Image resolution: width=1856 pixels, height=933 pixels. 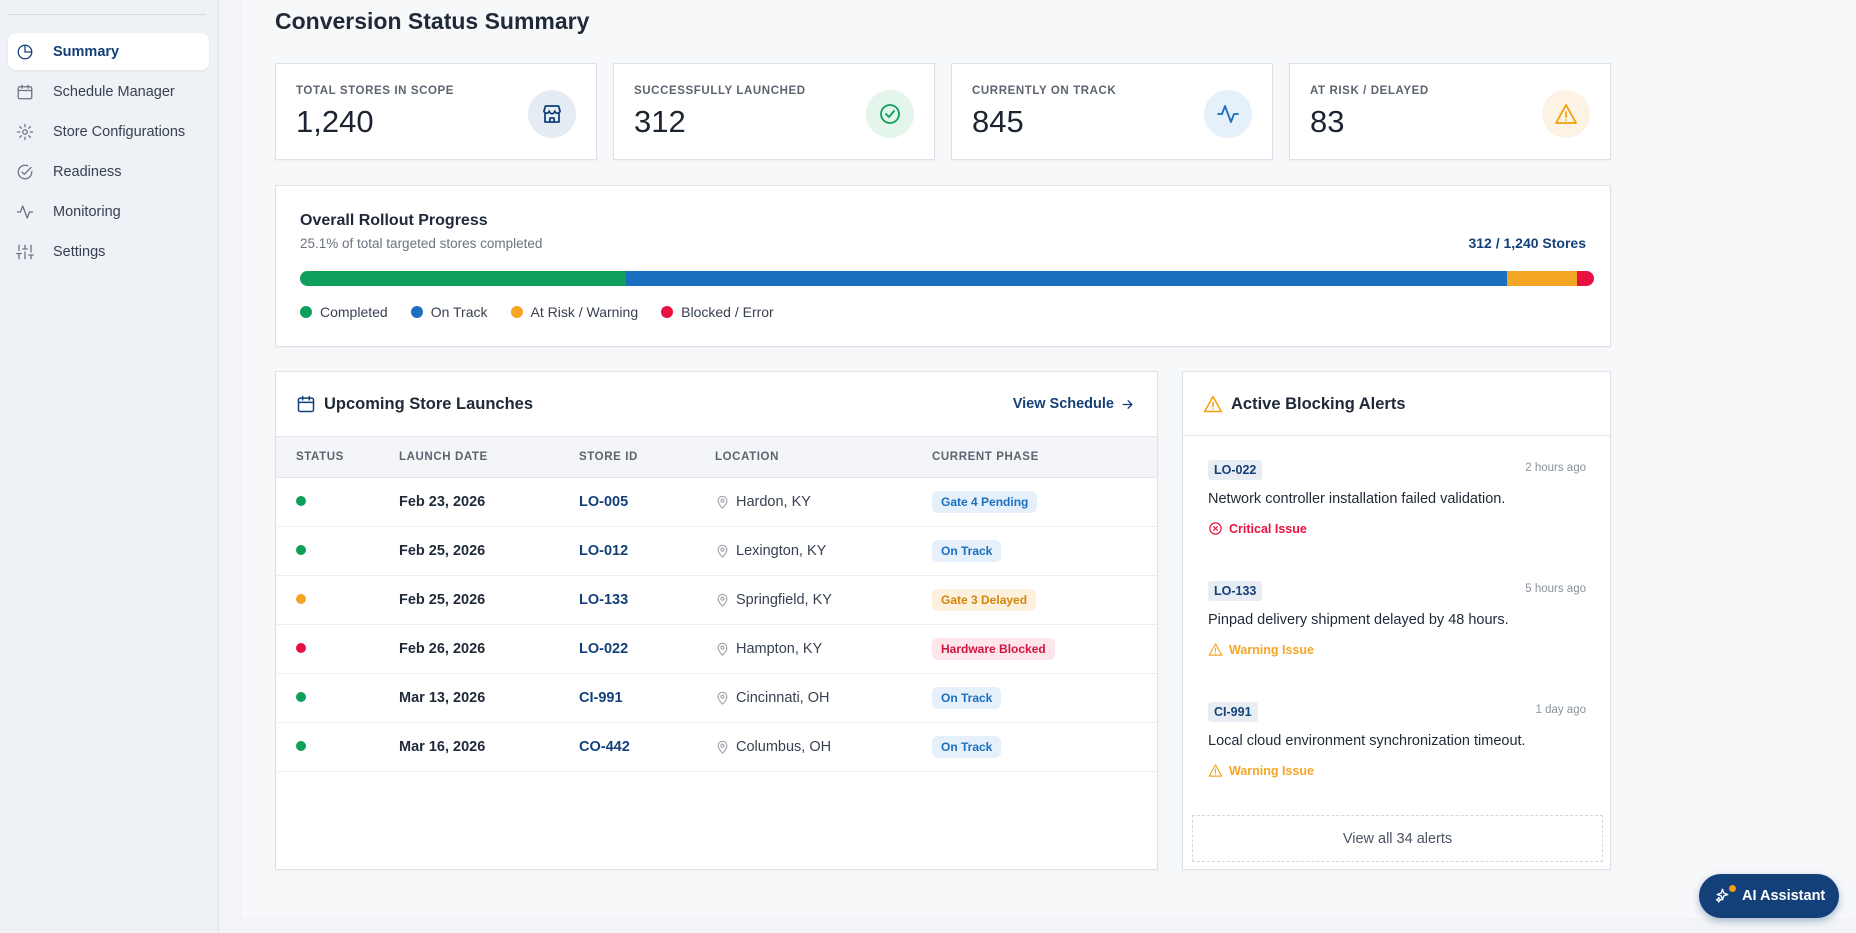 What do you see at coordinates (119, 131) in the screenshot?
I see `sidebar-item-label: Store Configurations` at bounding box center [119, 131].